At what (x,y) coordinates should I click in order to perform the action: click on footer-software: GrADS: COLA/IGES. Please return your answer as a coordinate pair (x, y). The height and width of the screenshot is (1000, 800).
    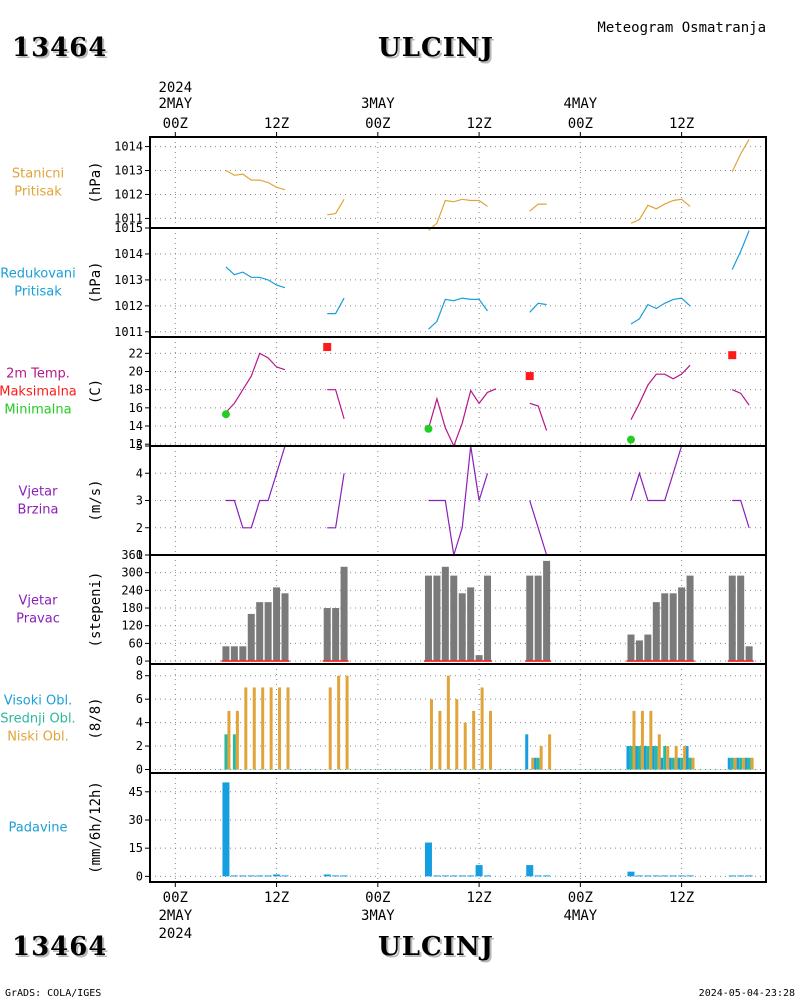
    Looking at the image, I should click on (53, 993).